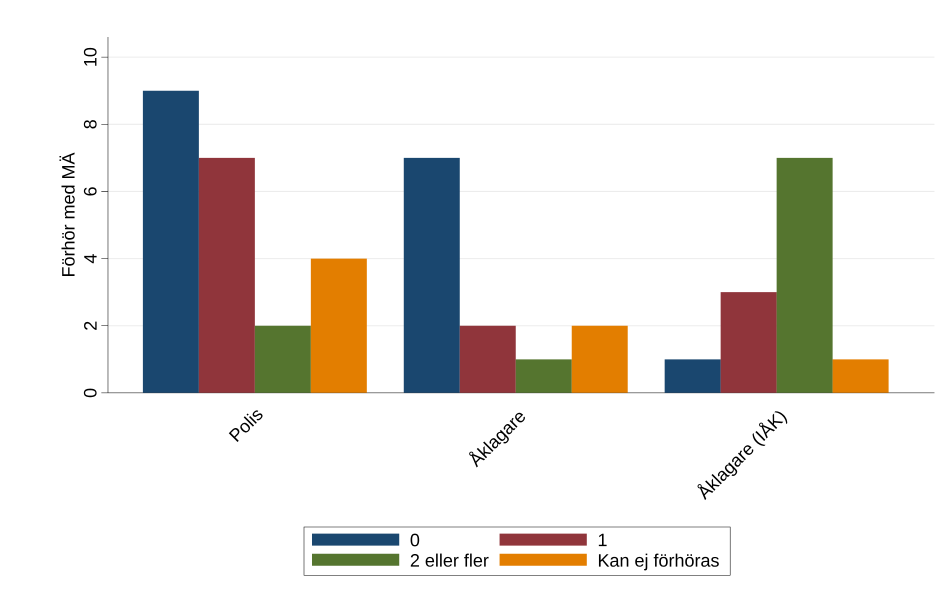 The image size is (935, 614). What do you see at coordinates (90, 57) in the screenshot?
I see `y-tick-label: 10` at bounding box center [90, 57].